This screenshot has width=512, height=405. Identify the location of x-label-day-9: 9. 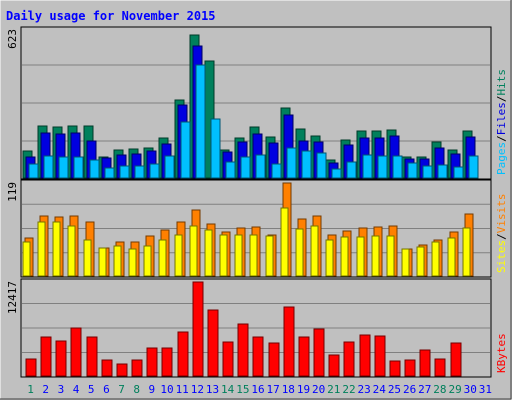
(152, 389).